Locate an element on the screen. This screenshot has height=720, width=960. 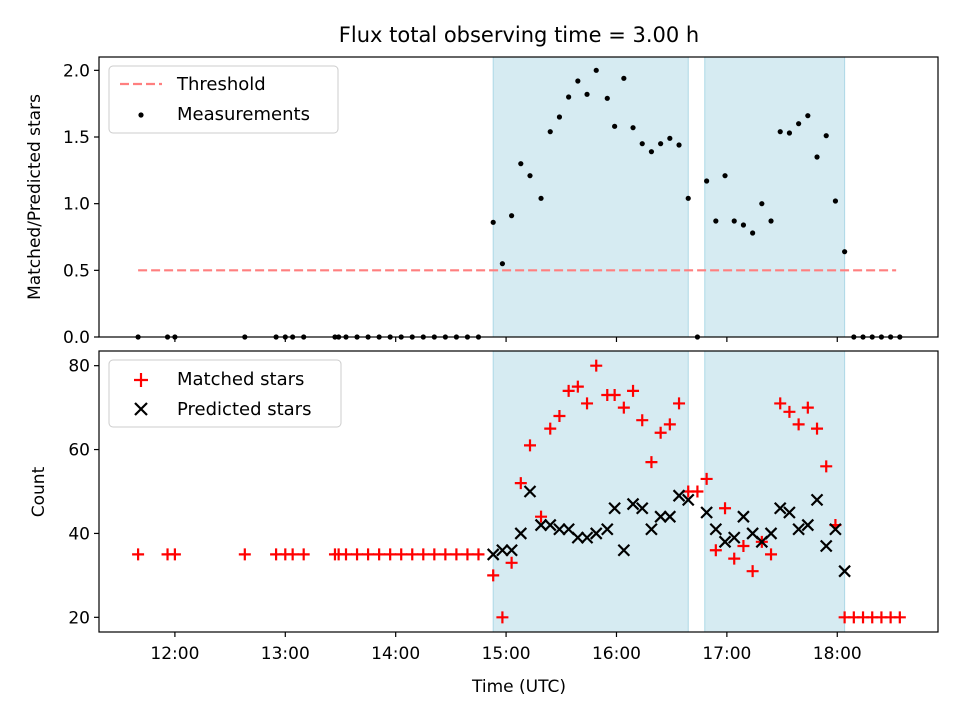
legend-predicted-swatch is located at coordinates (141, 409).